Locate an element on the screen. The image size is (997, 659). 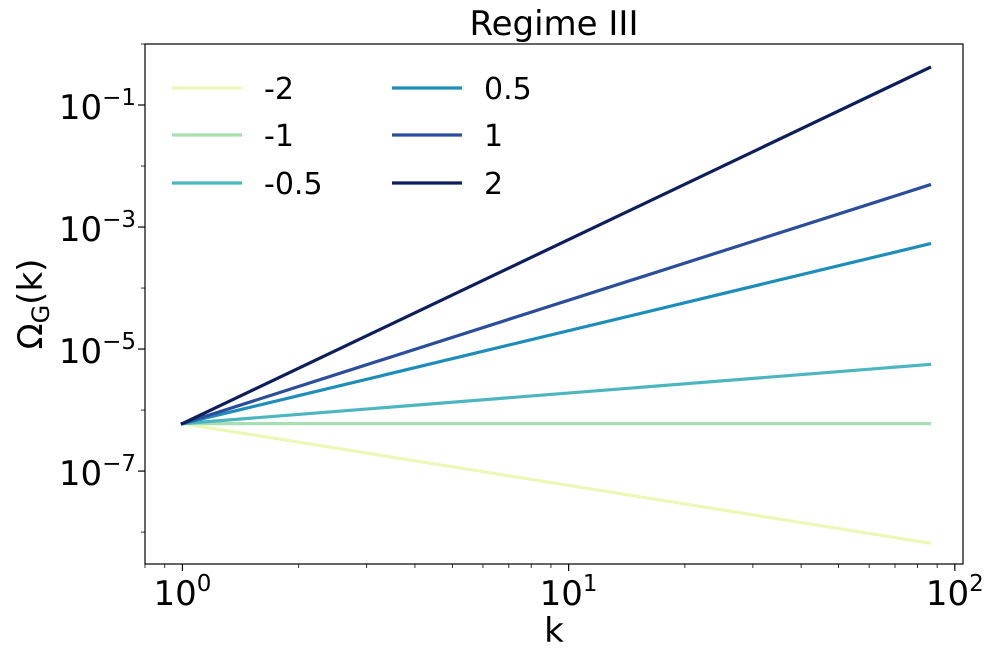
legend-label: -2 is located at coordinates (279, 89).